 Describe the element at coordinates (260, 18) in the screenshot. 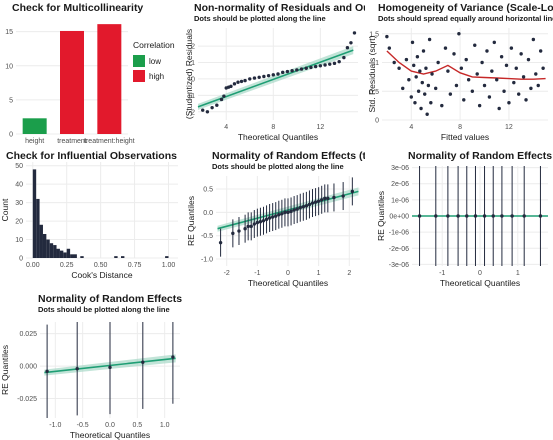

I see `chart-subtitle: Dots should be plotted along the line` at that location.